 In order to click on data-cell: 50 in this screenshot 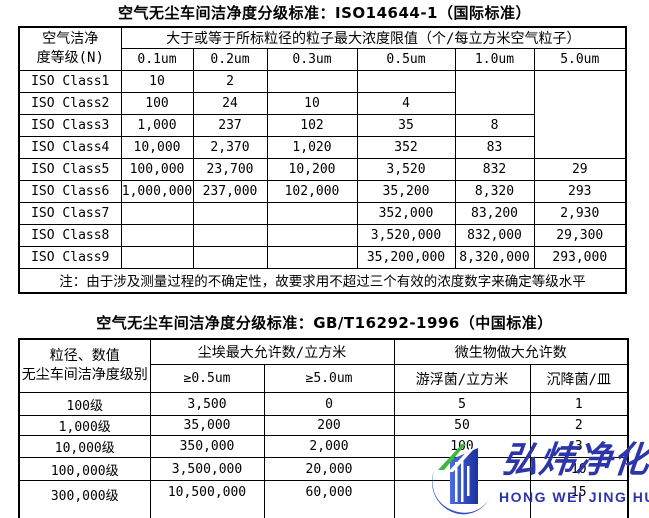, I will do `click(462, 425)`.